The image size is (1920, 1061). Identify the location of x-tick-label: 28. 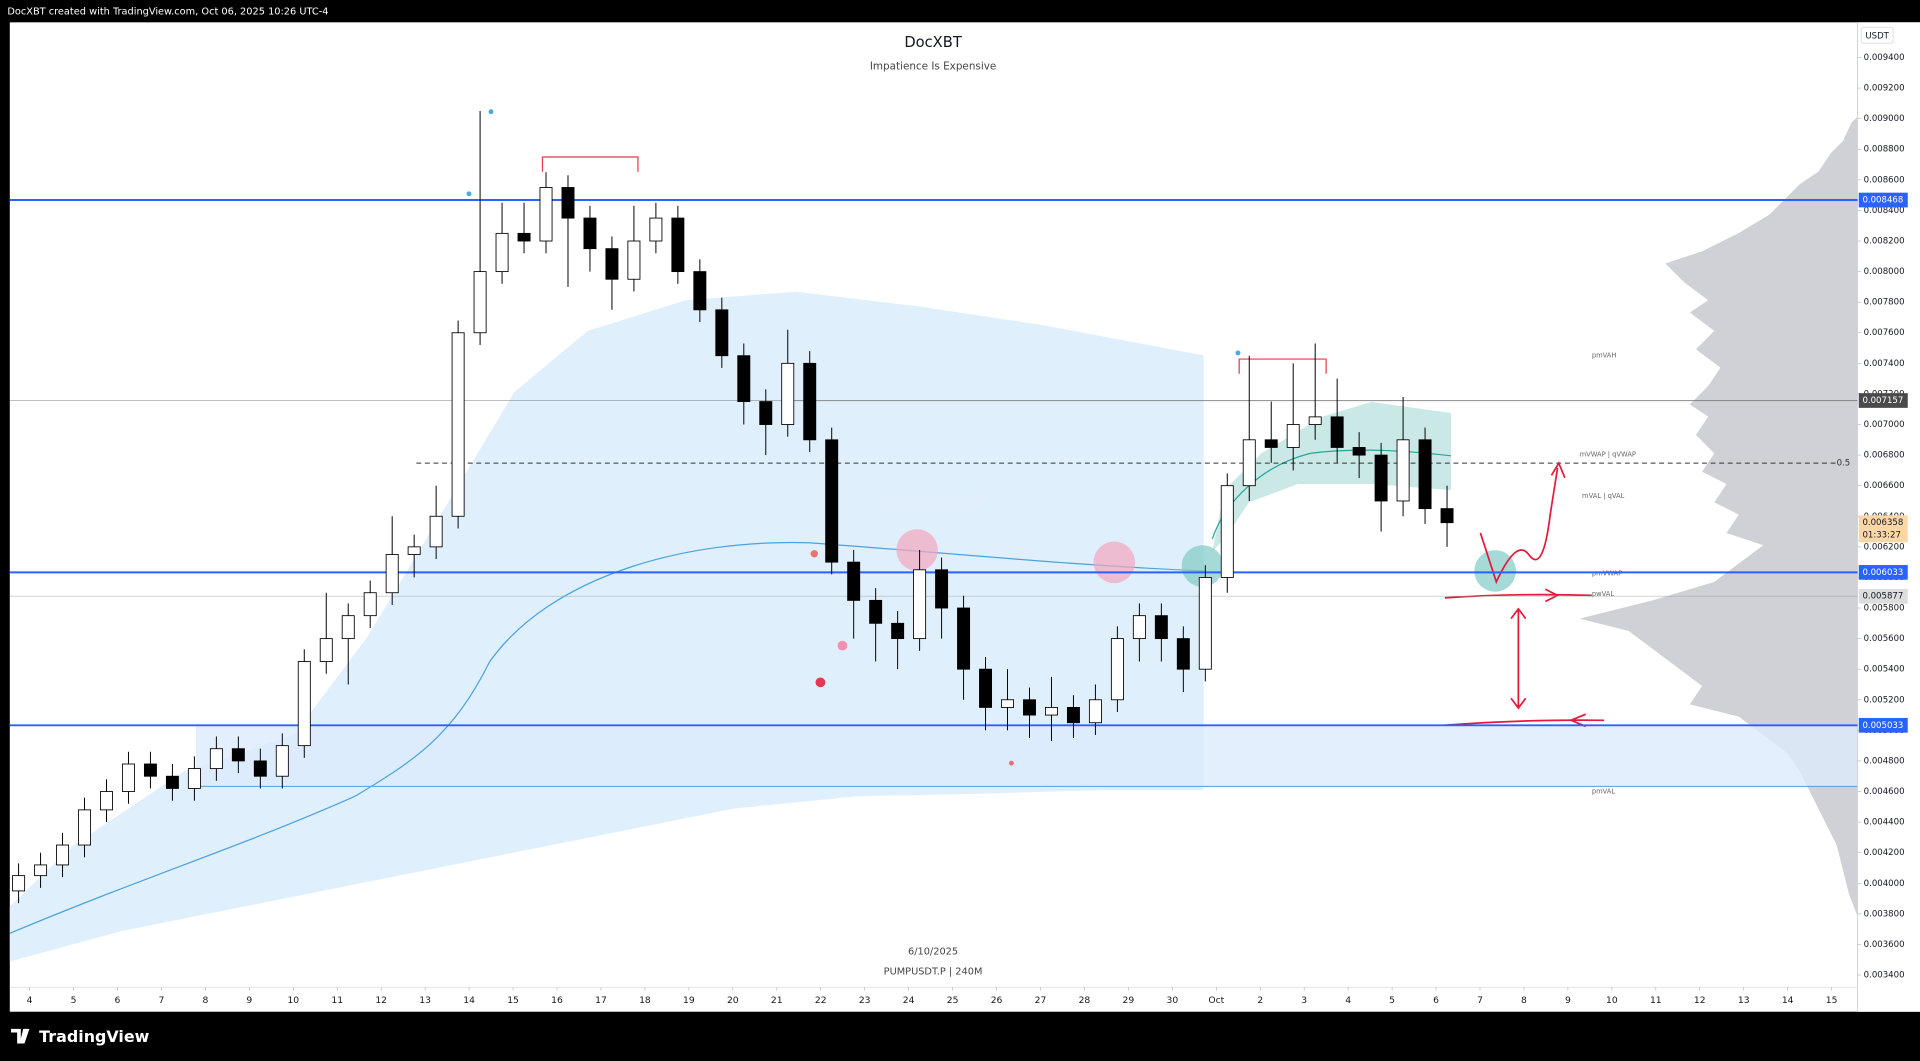
(1085, 1000).